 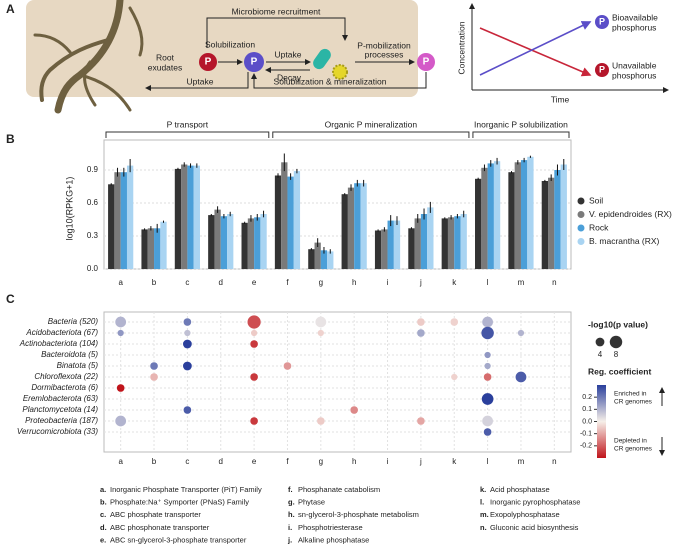 I want to click on row-label: Chloroflexota (22), so click(x=66, y=376).